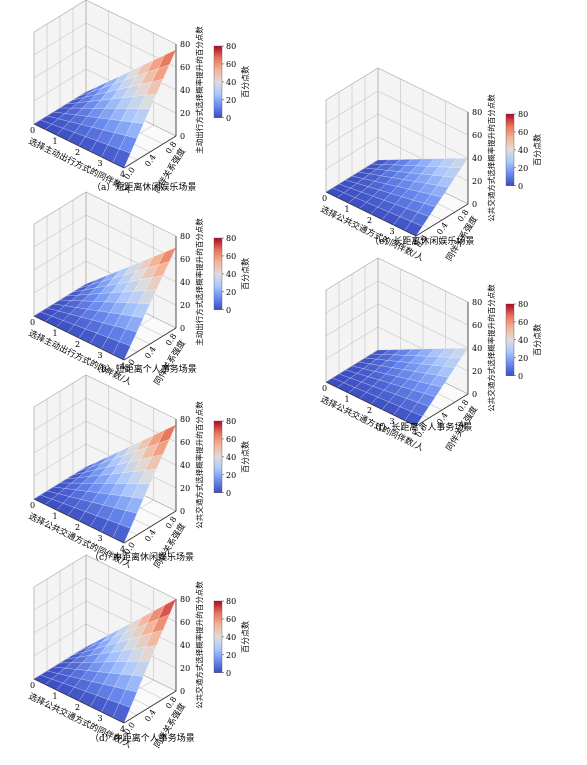  What do you see at coordinates (142, 558) in the screenshot?
I see `caption-c: （c）中距离休闲娱乐场景` at bounding box center [142, 558].